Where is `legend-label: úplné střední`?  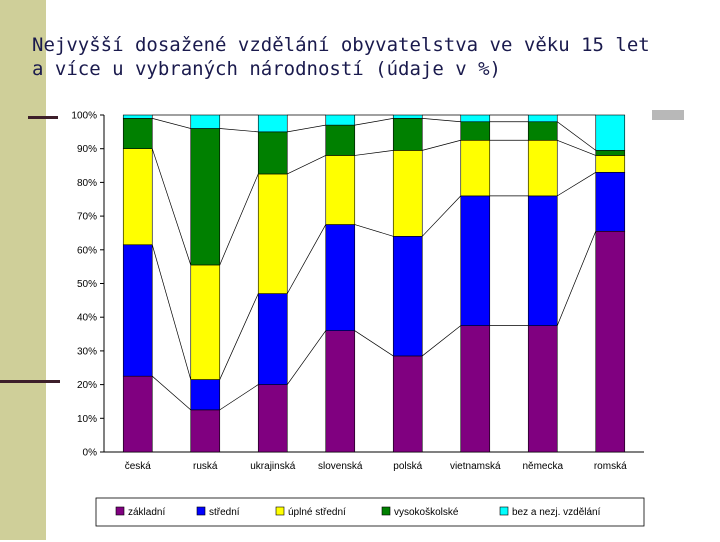
legend-label: úplné střední is located at coordinates (317, 512).